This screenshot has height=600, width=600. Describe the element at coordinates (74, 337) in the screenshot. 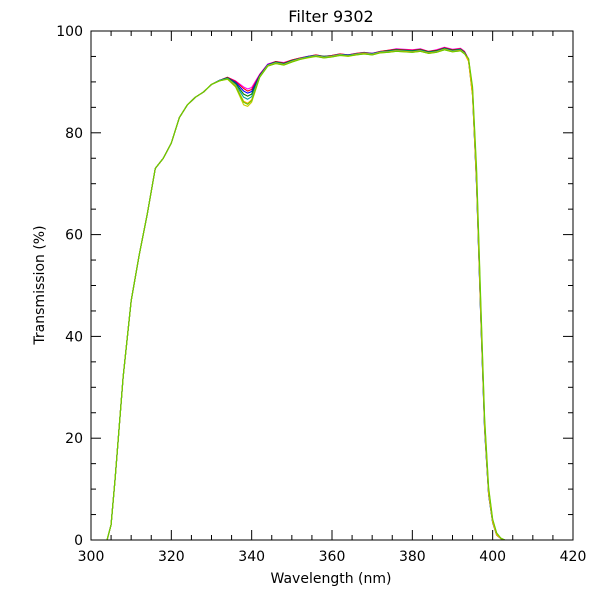

I see `y-tick-label: 40` at that location.